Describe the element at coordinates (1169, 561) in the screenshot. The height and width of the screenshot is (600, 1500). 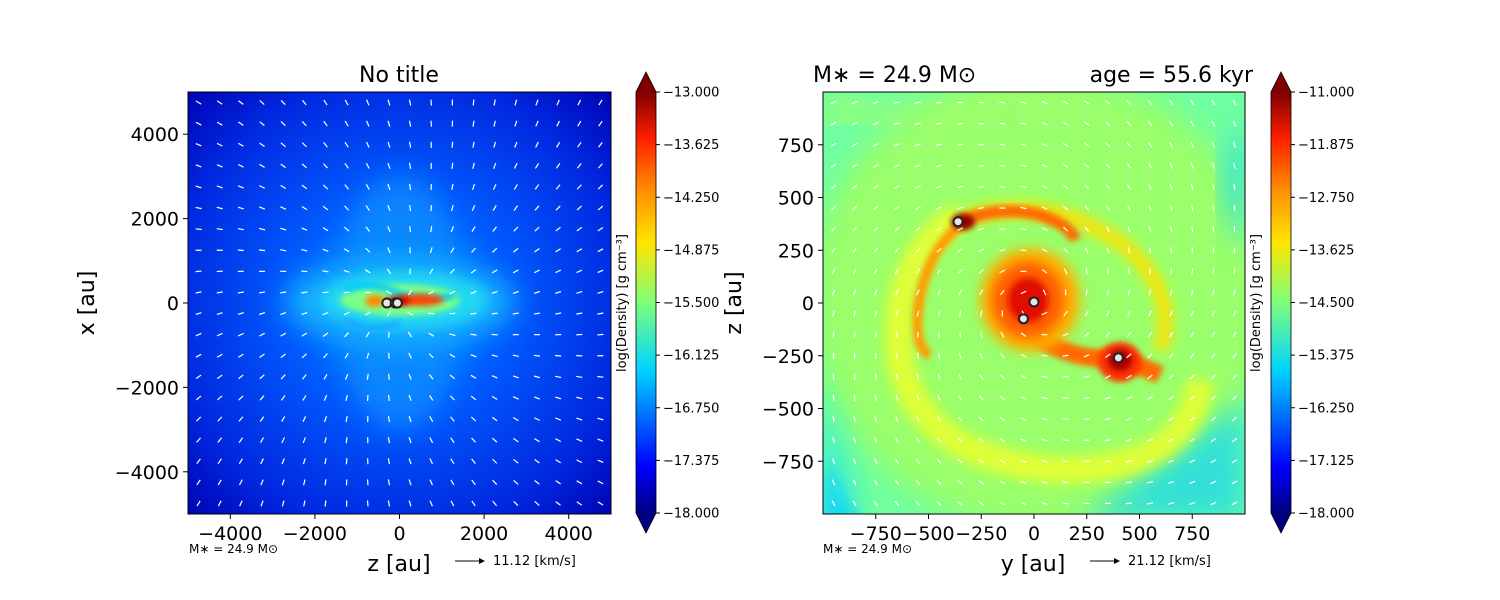
I see `right-velocity-key-label: 21.12 [km/s]` at that location.